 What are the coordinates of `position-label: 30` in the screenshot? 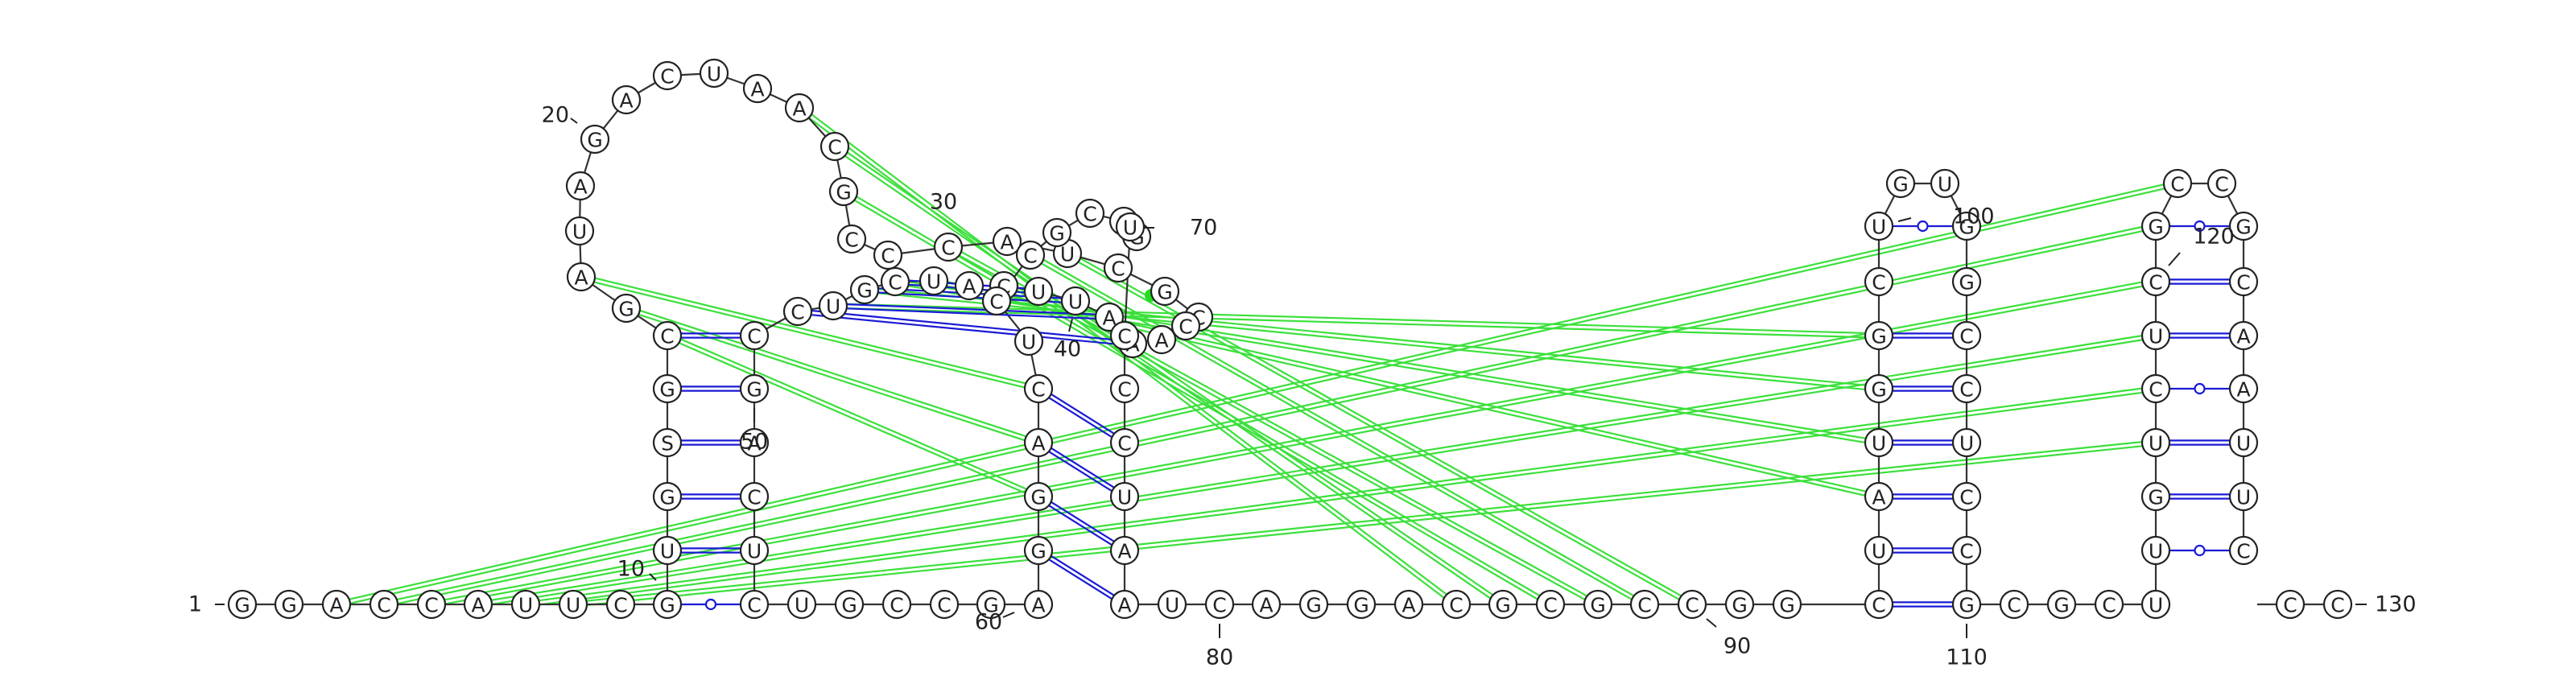 It's located at (943, 202).